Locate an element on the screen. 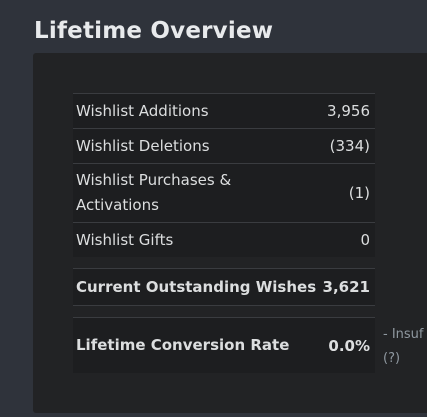 The image size is (427, 417). stat-row-current-outstanding: Current Outstanding Wishes 3,621 is located at coordinates (224, 286).